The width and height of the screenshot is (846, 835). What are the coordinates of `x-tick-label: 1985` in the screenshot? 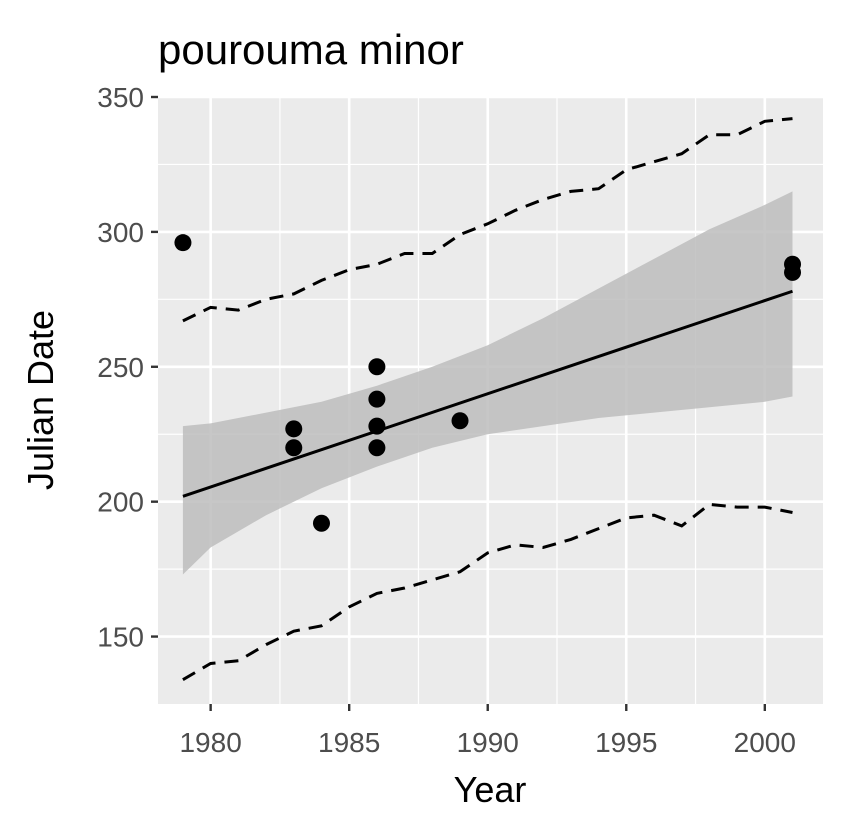 It's located at (349, 742).